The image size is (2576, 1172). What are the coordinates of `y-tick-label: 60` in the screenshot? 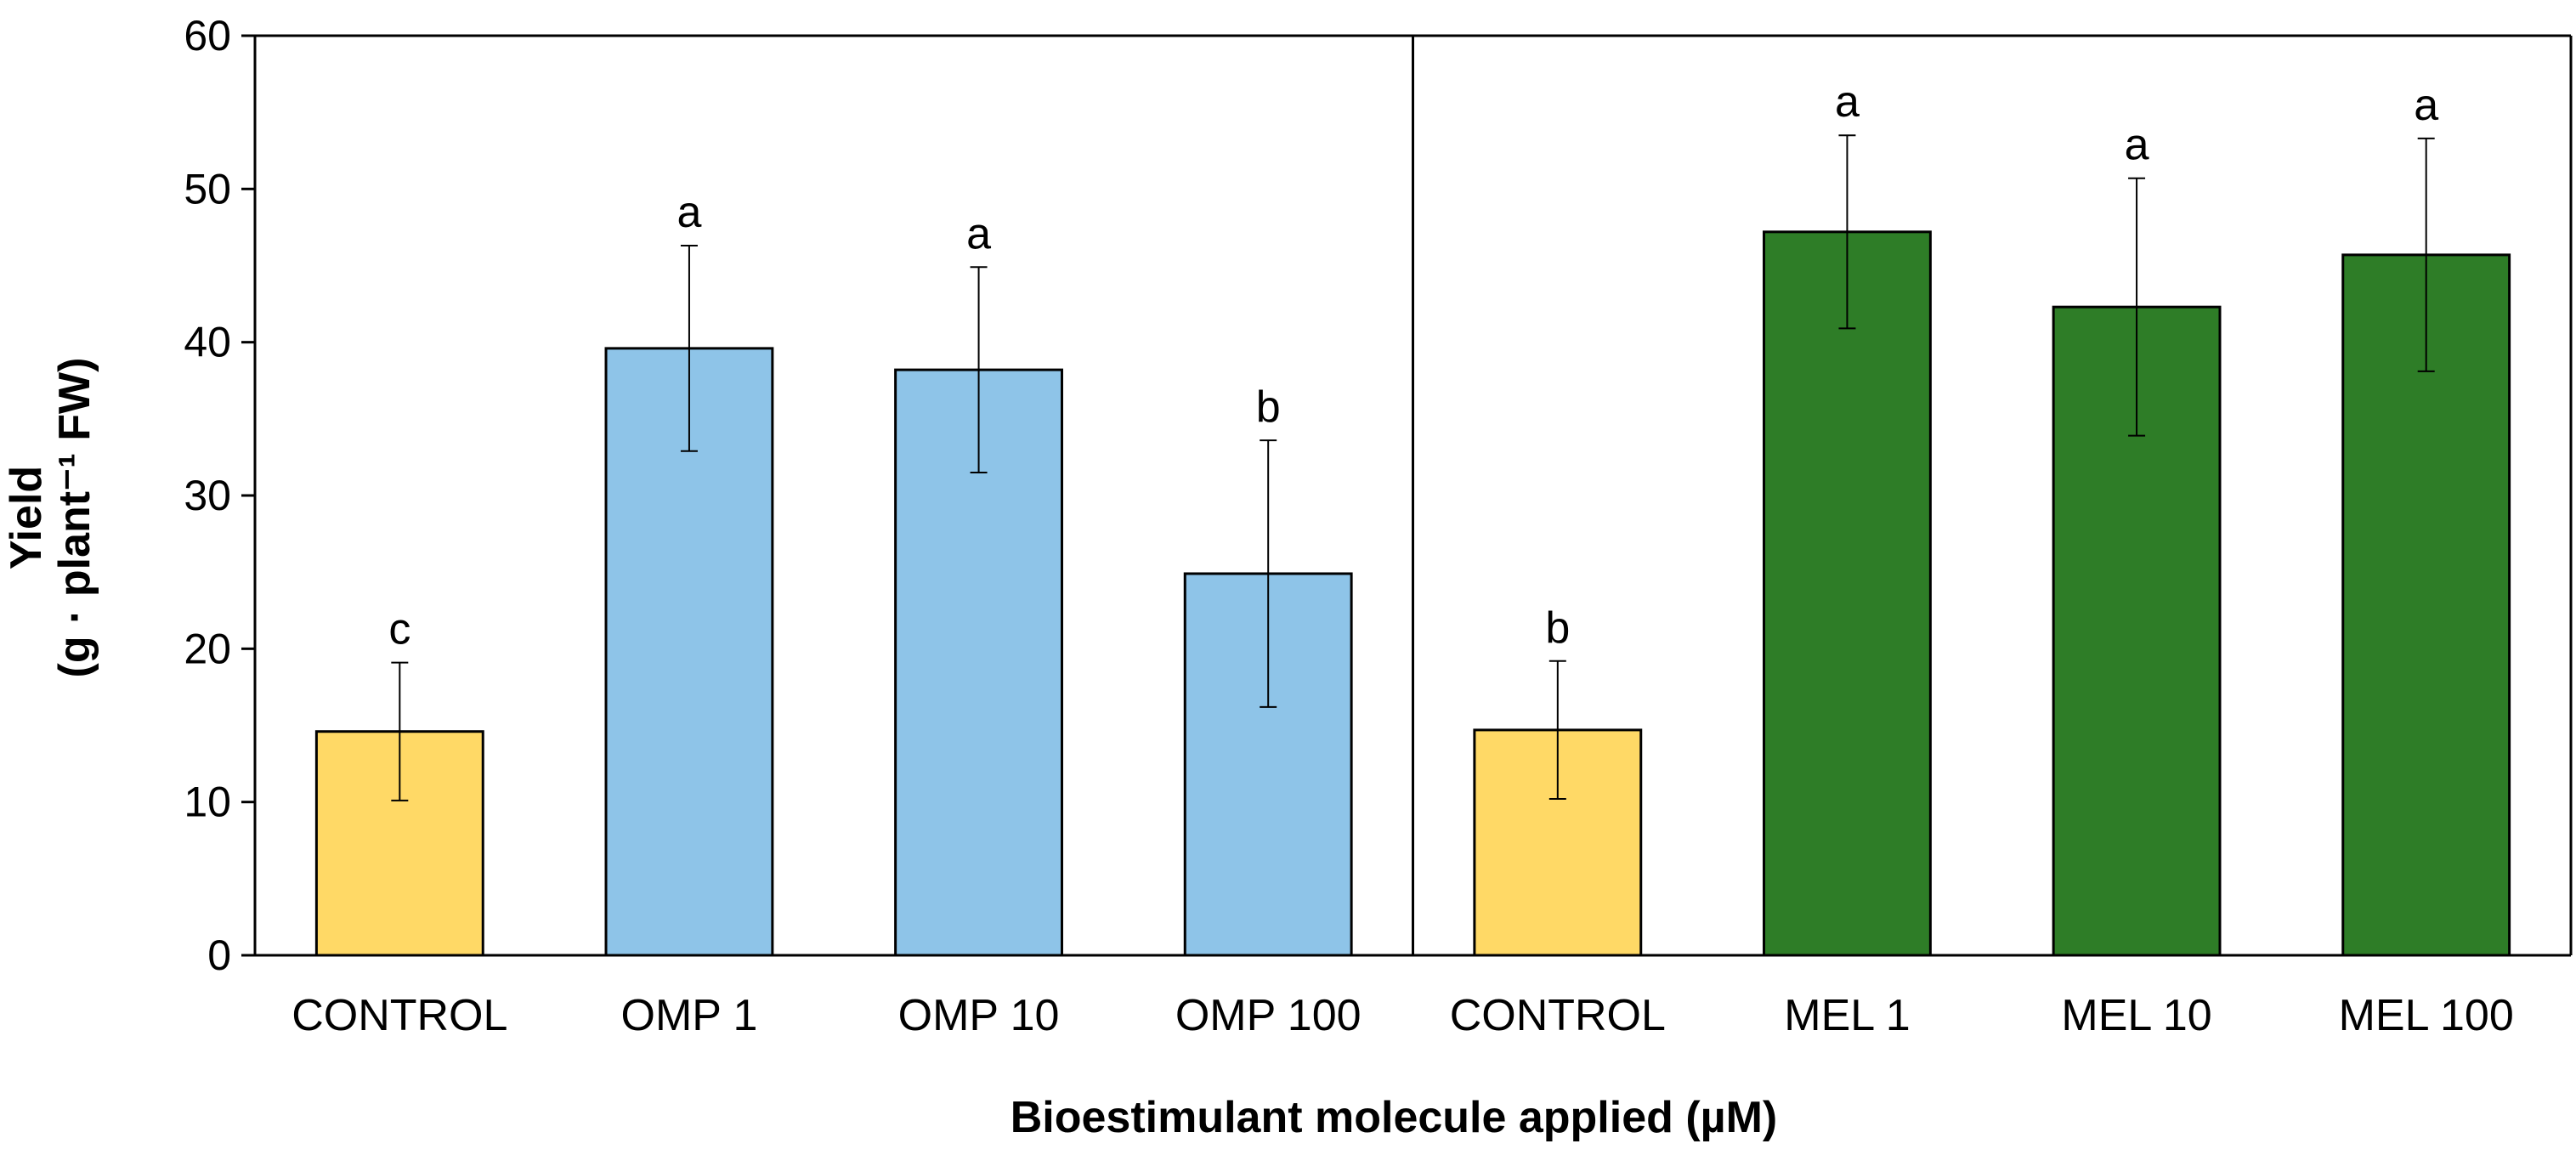 It's located at (207, 35).